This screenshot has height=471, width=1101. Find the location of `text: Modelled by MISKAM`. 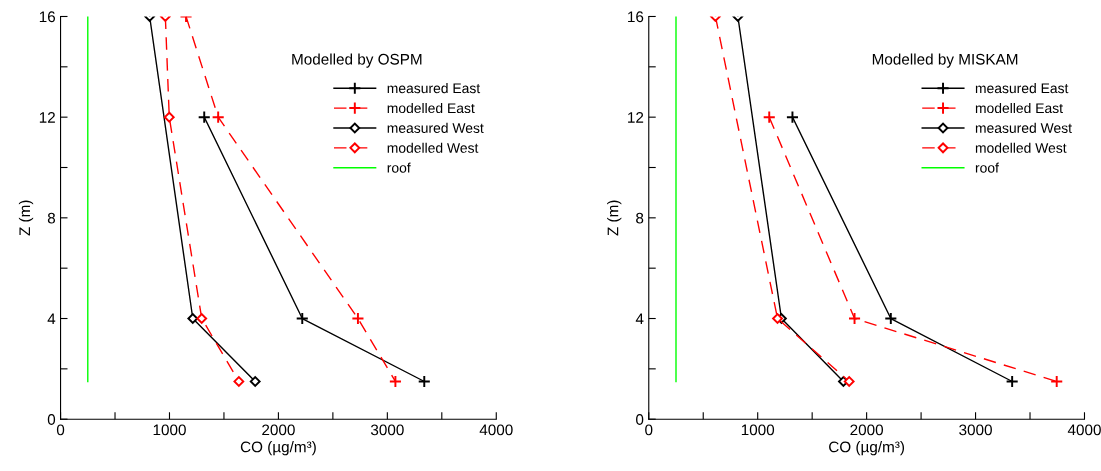

text: Modelled by MISKAM is located at coordinates (945, 60).